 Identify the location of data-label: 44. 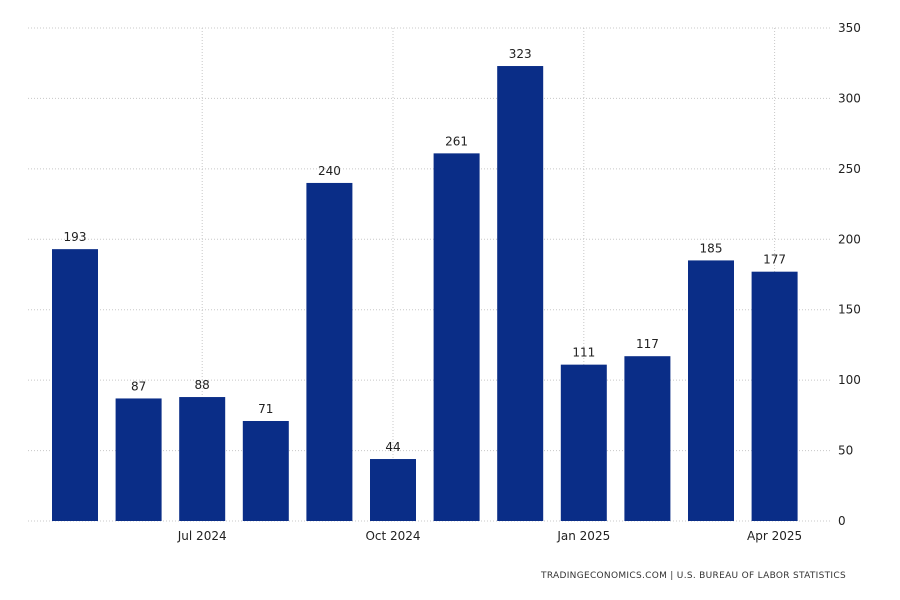
(392, 447).